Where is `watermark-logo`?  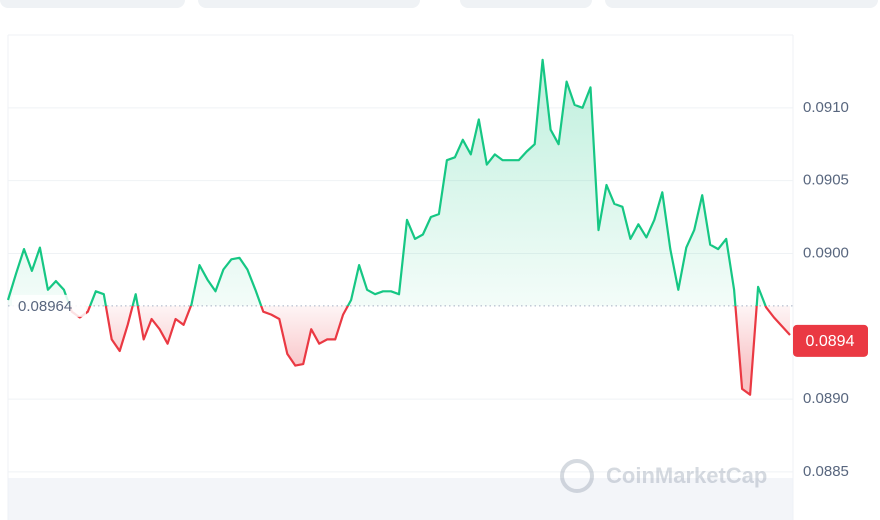
watermark-logo is located at coordinates (577, 476).